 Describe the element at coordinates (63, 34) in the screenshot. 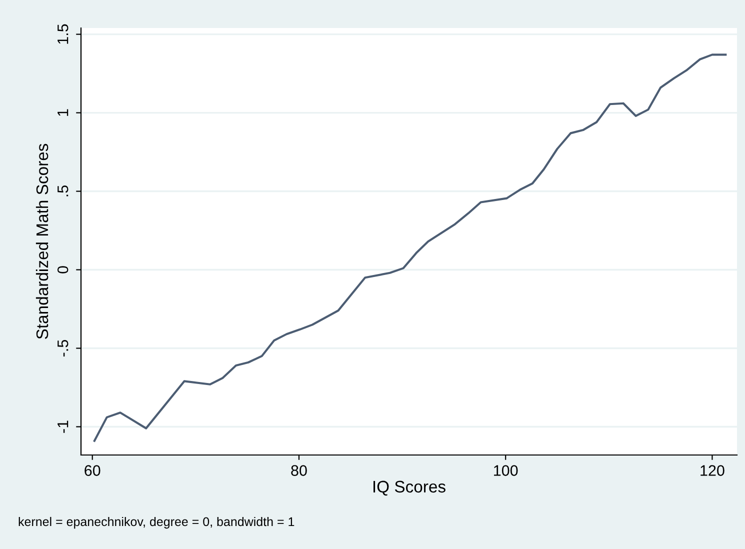

I see `y-tick-label: 1.5` at that location.